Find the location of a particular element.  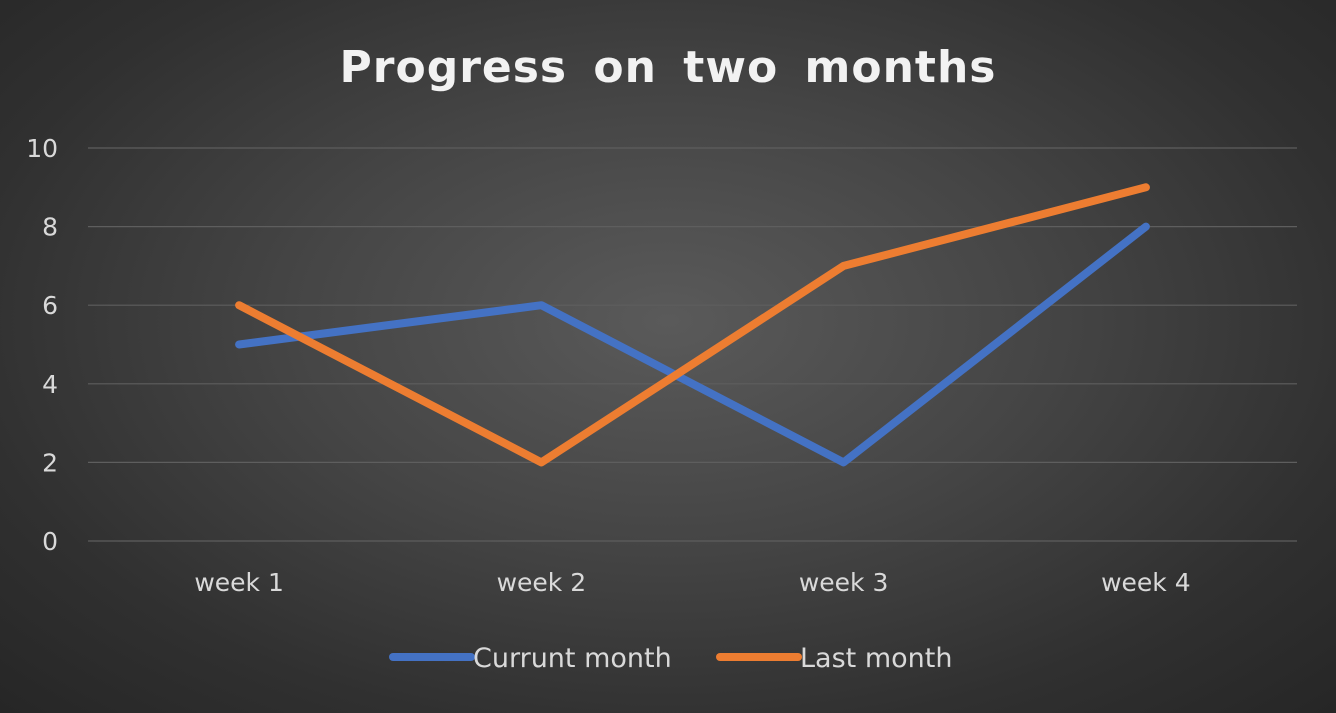

legend: Currunt month Last month is located at coordinates (670, 658).